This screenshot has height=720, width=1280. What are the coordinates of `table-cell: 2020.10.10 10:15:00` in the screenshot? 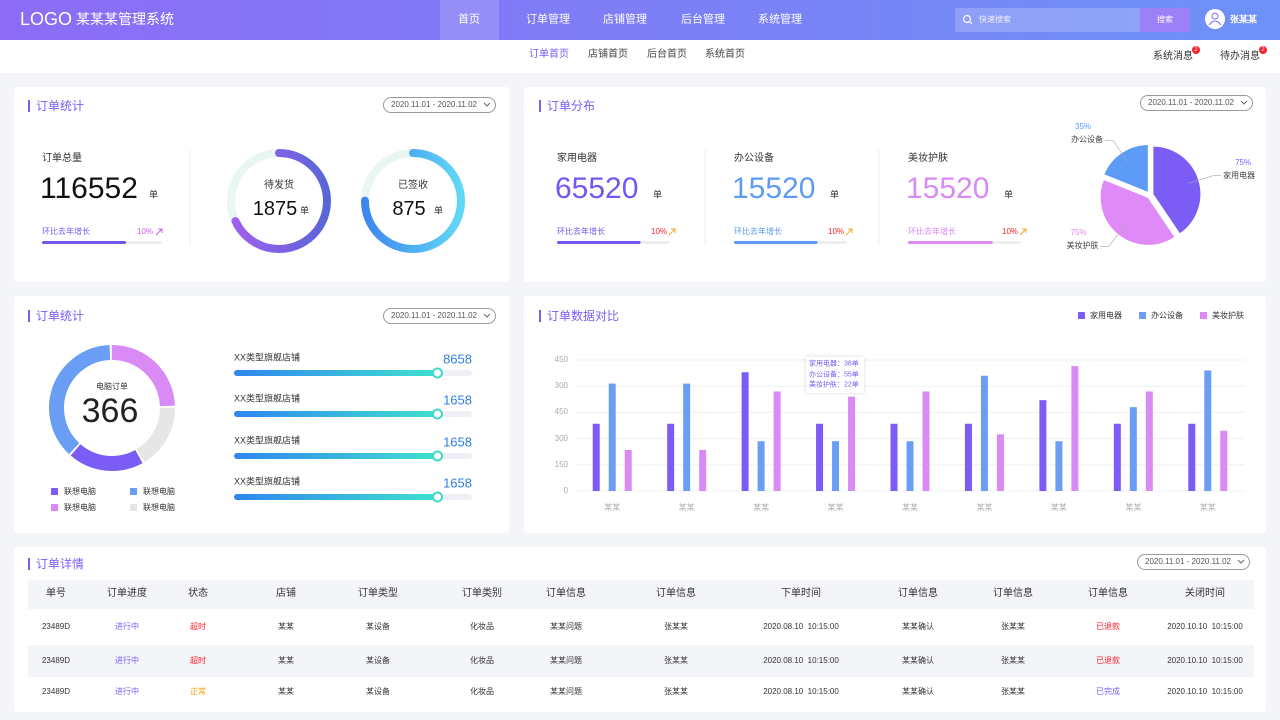 It's located at (1205, 660).